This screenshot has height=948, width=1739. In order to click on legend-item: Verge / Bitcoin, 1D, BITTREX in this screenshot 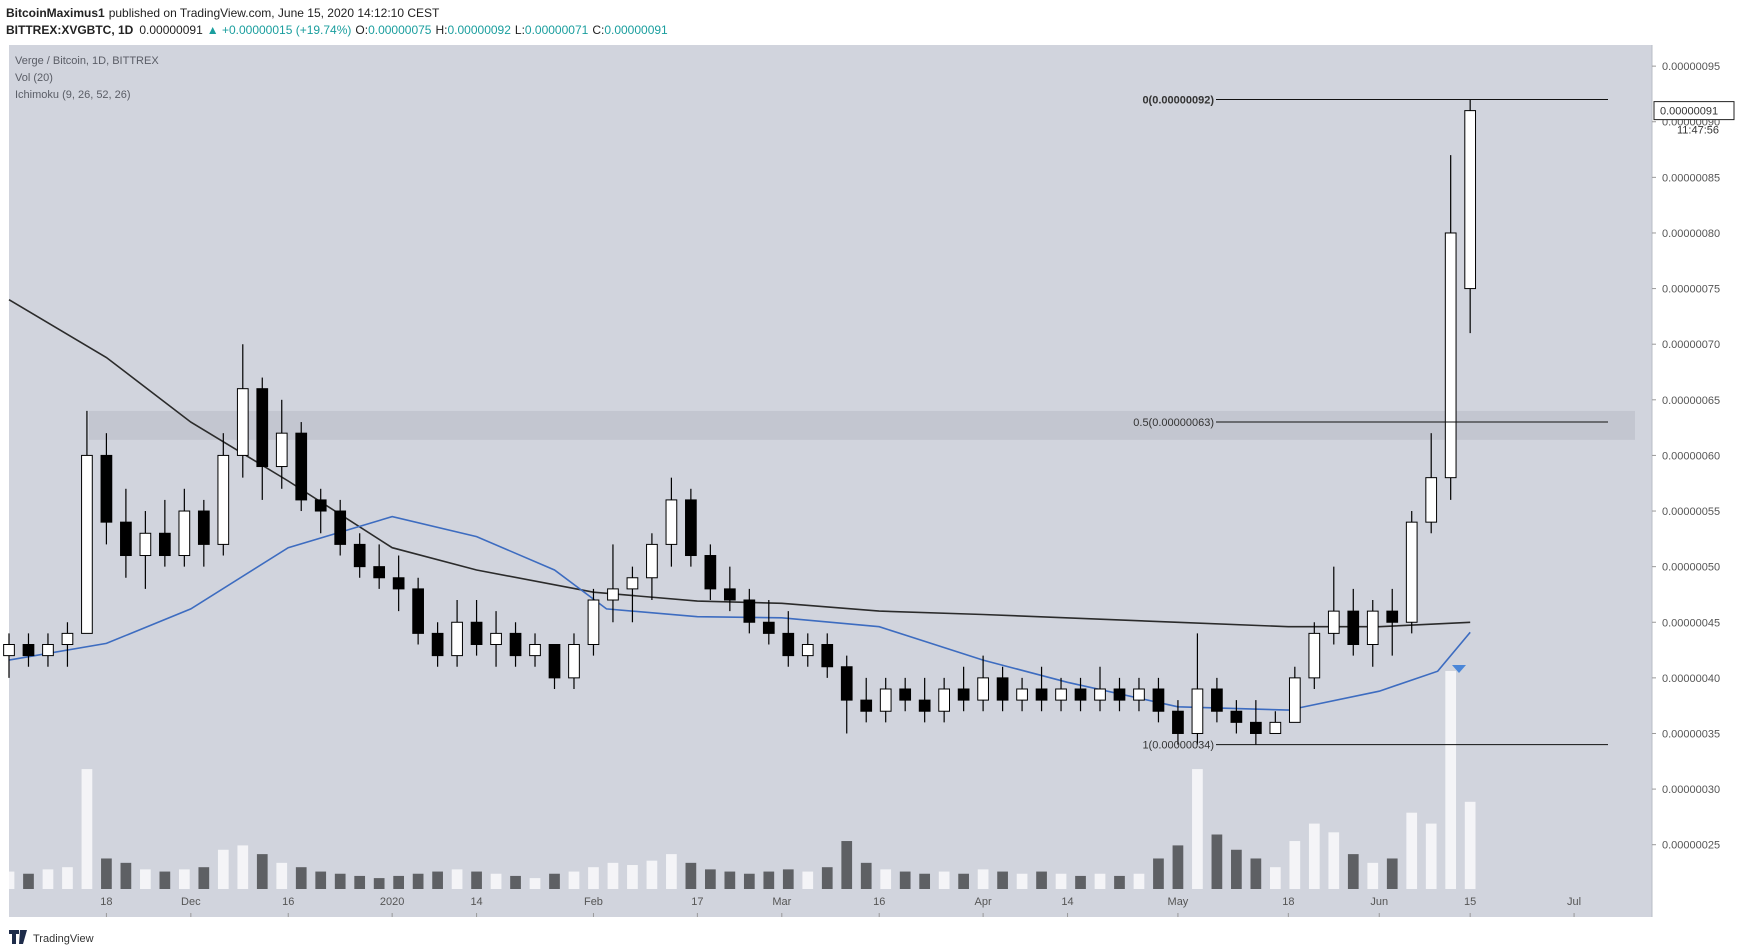, I will do `click(87, 61)`.